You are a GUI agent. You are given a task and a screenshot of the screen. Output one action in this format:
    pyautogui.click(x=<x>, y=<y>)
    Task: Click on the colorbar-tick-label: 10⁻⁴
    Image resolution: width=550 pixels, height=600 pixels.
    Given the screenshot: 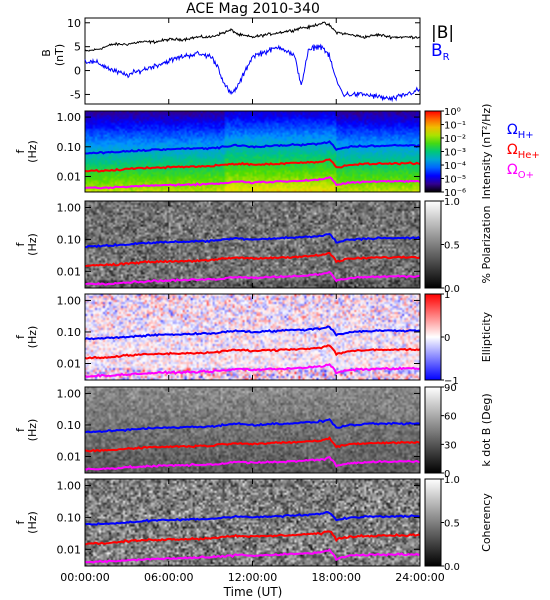 What is the action you would take?
    pyautogui.click(x=455, y=166)
    